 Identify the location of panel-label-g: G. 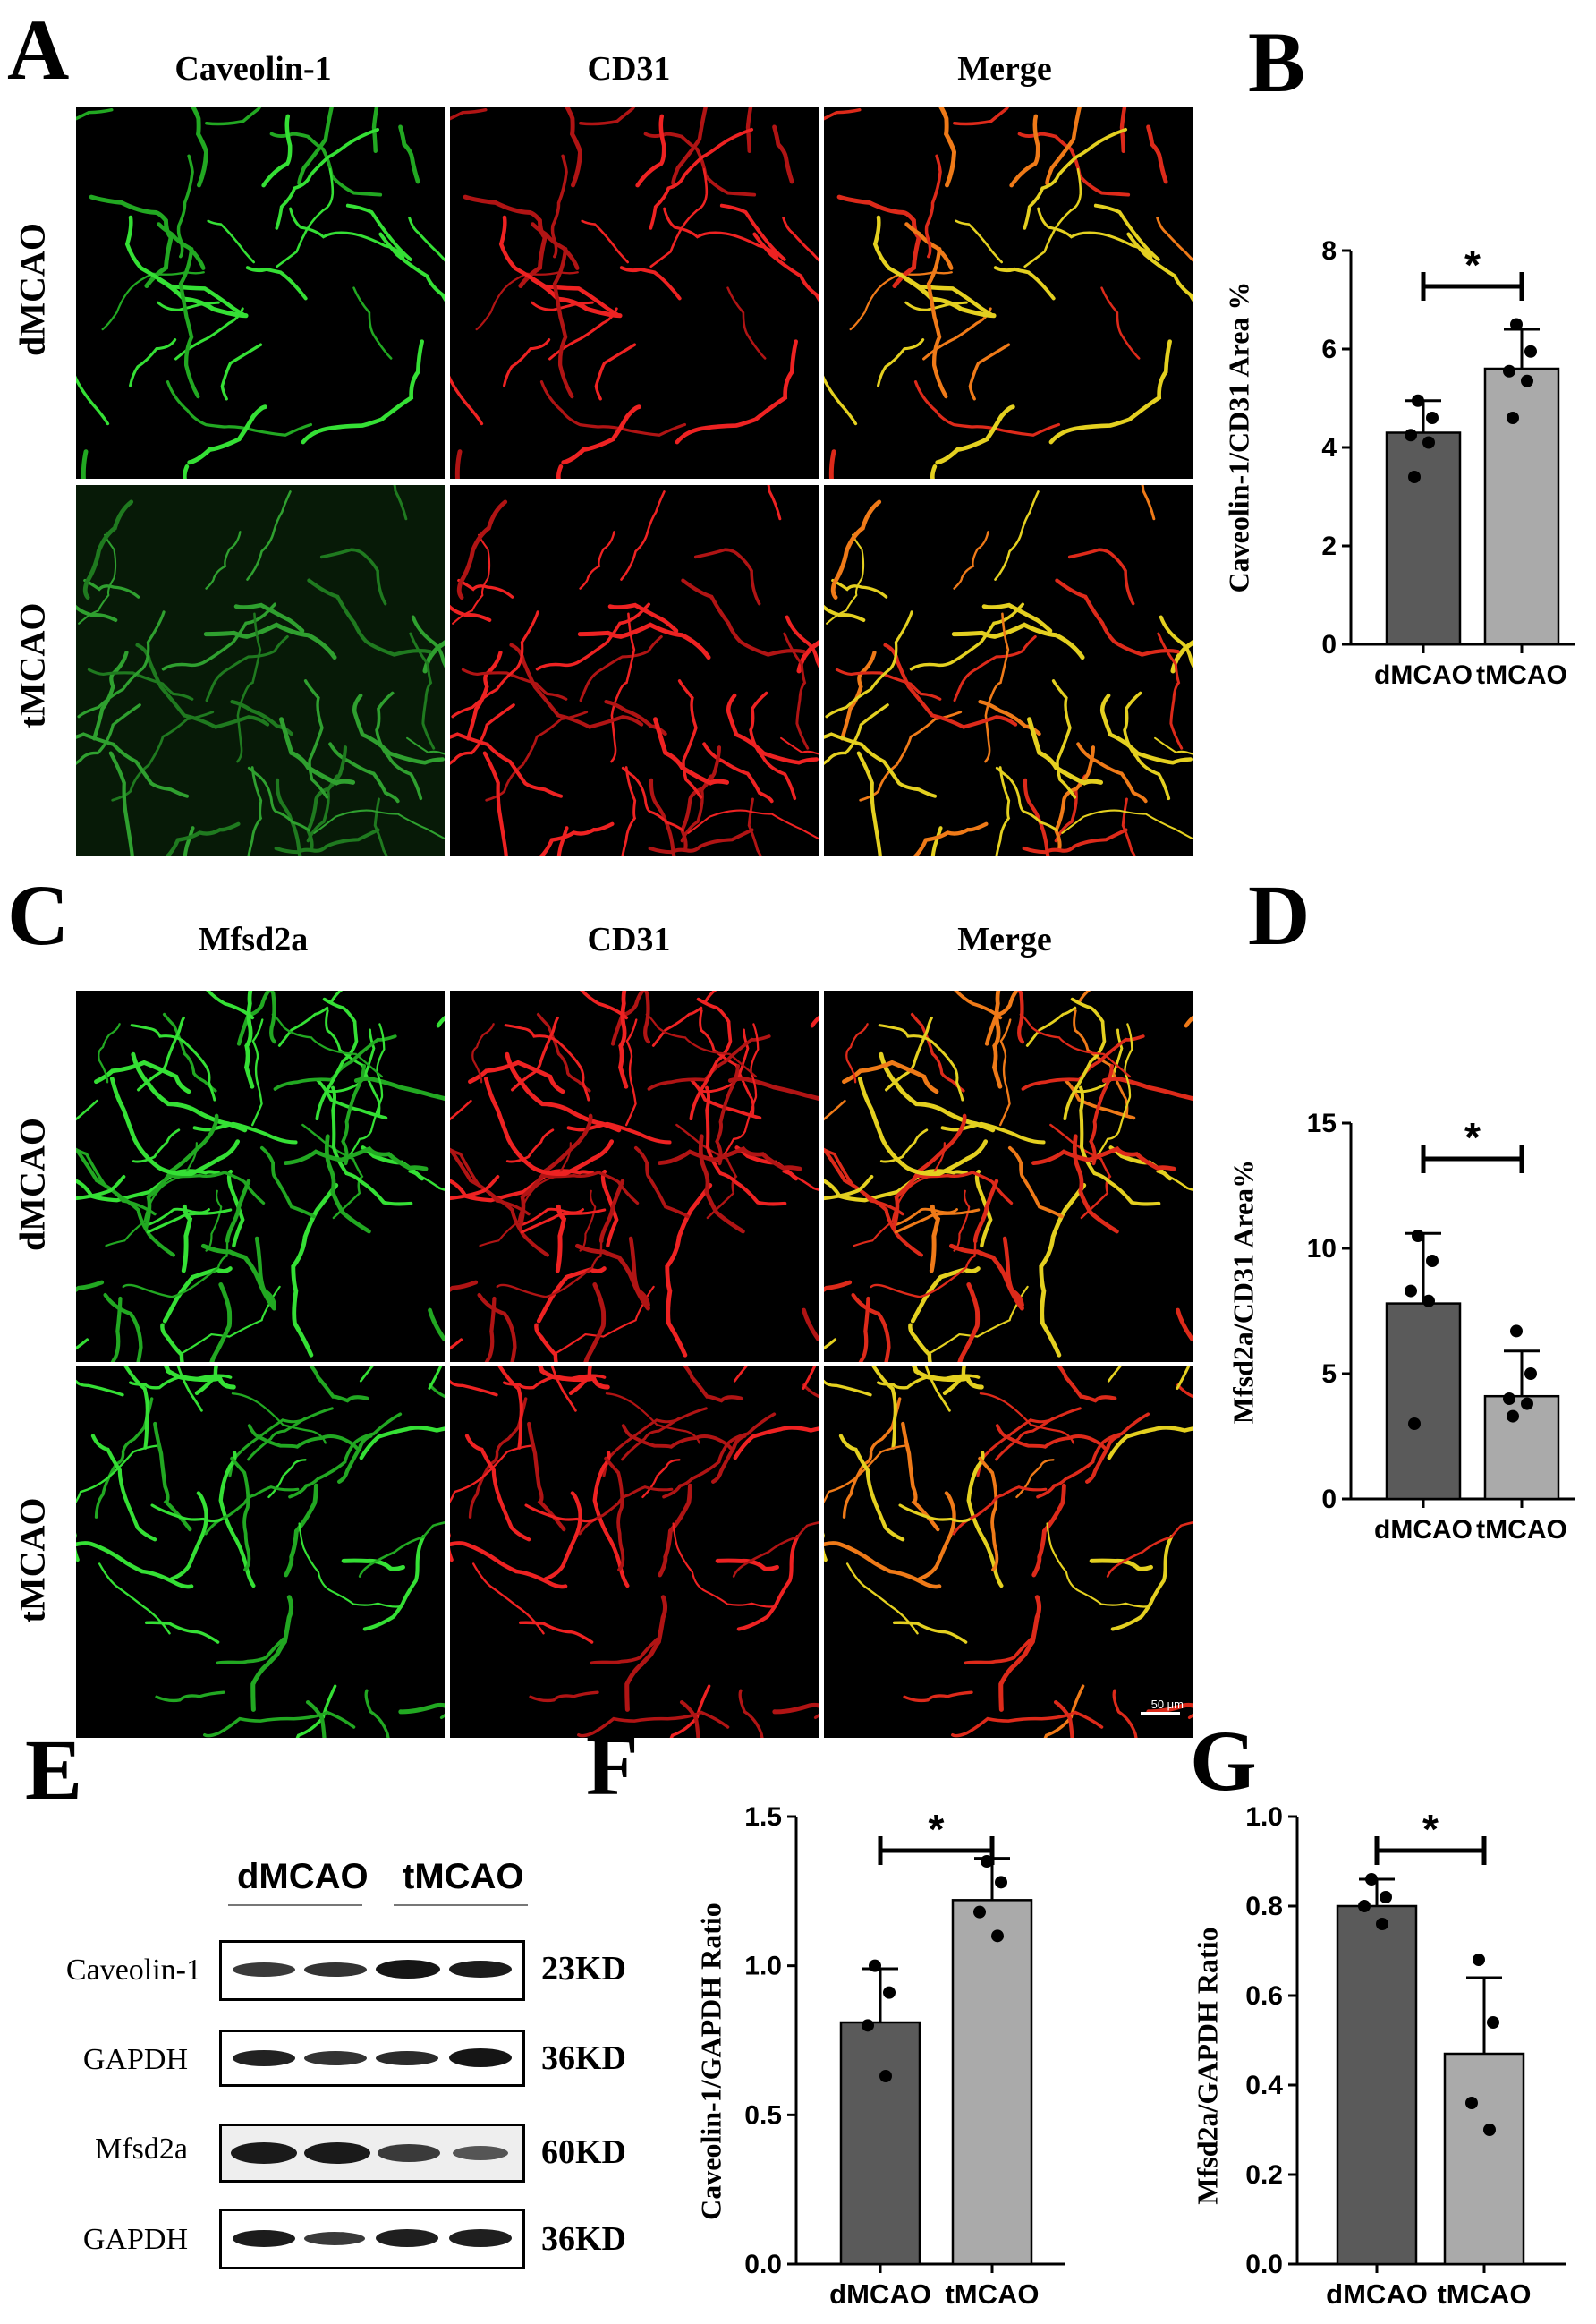
(1223, 1761).